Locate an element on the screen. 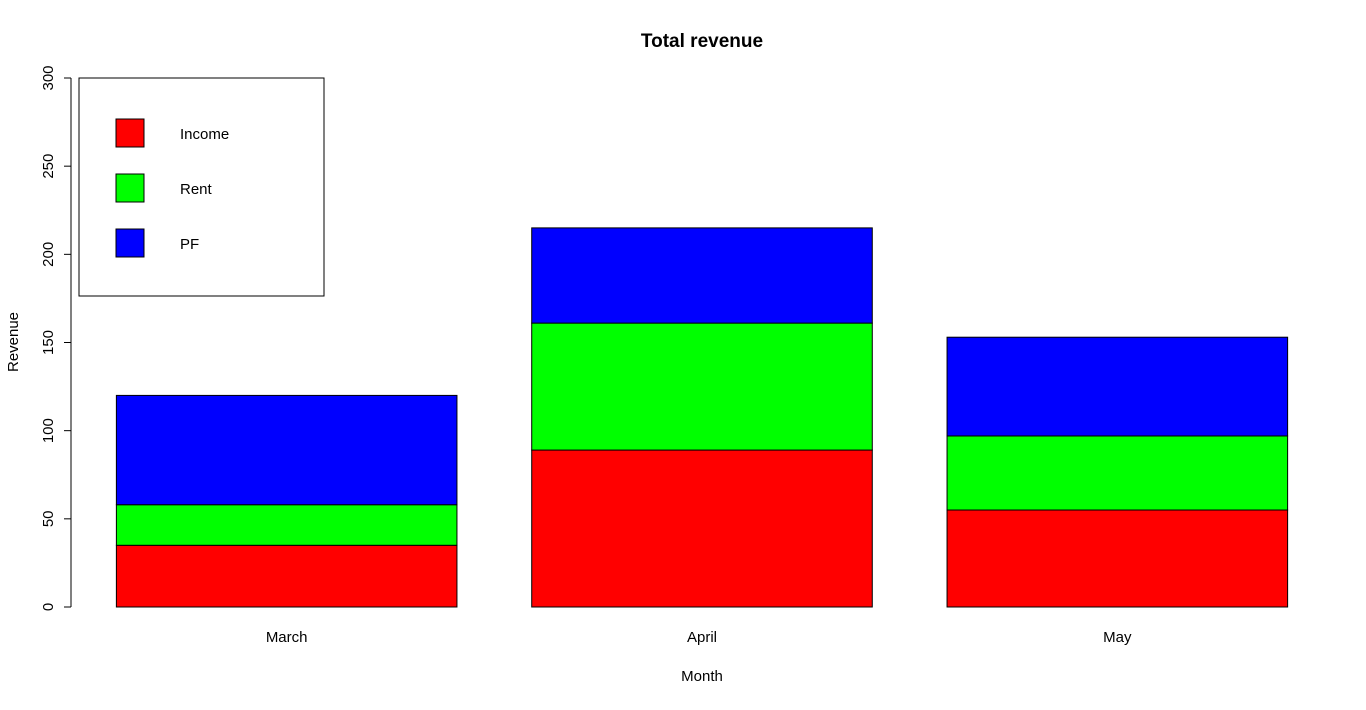  y-tick-label: 50 is located at coordinates (48, 518).